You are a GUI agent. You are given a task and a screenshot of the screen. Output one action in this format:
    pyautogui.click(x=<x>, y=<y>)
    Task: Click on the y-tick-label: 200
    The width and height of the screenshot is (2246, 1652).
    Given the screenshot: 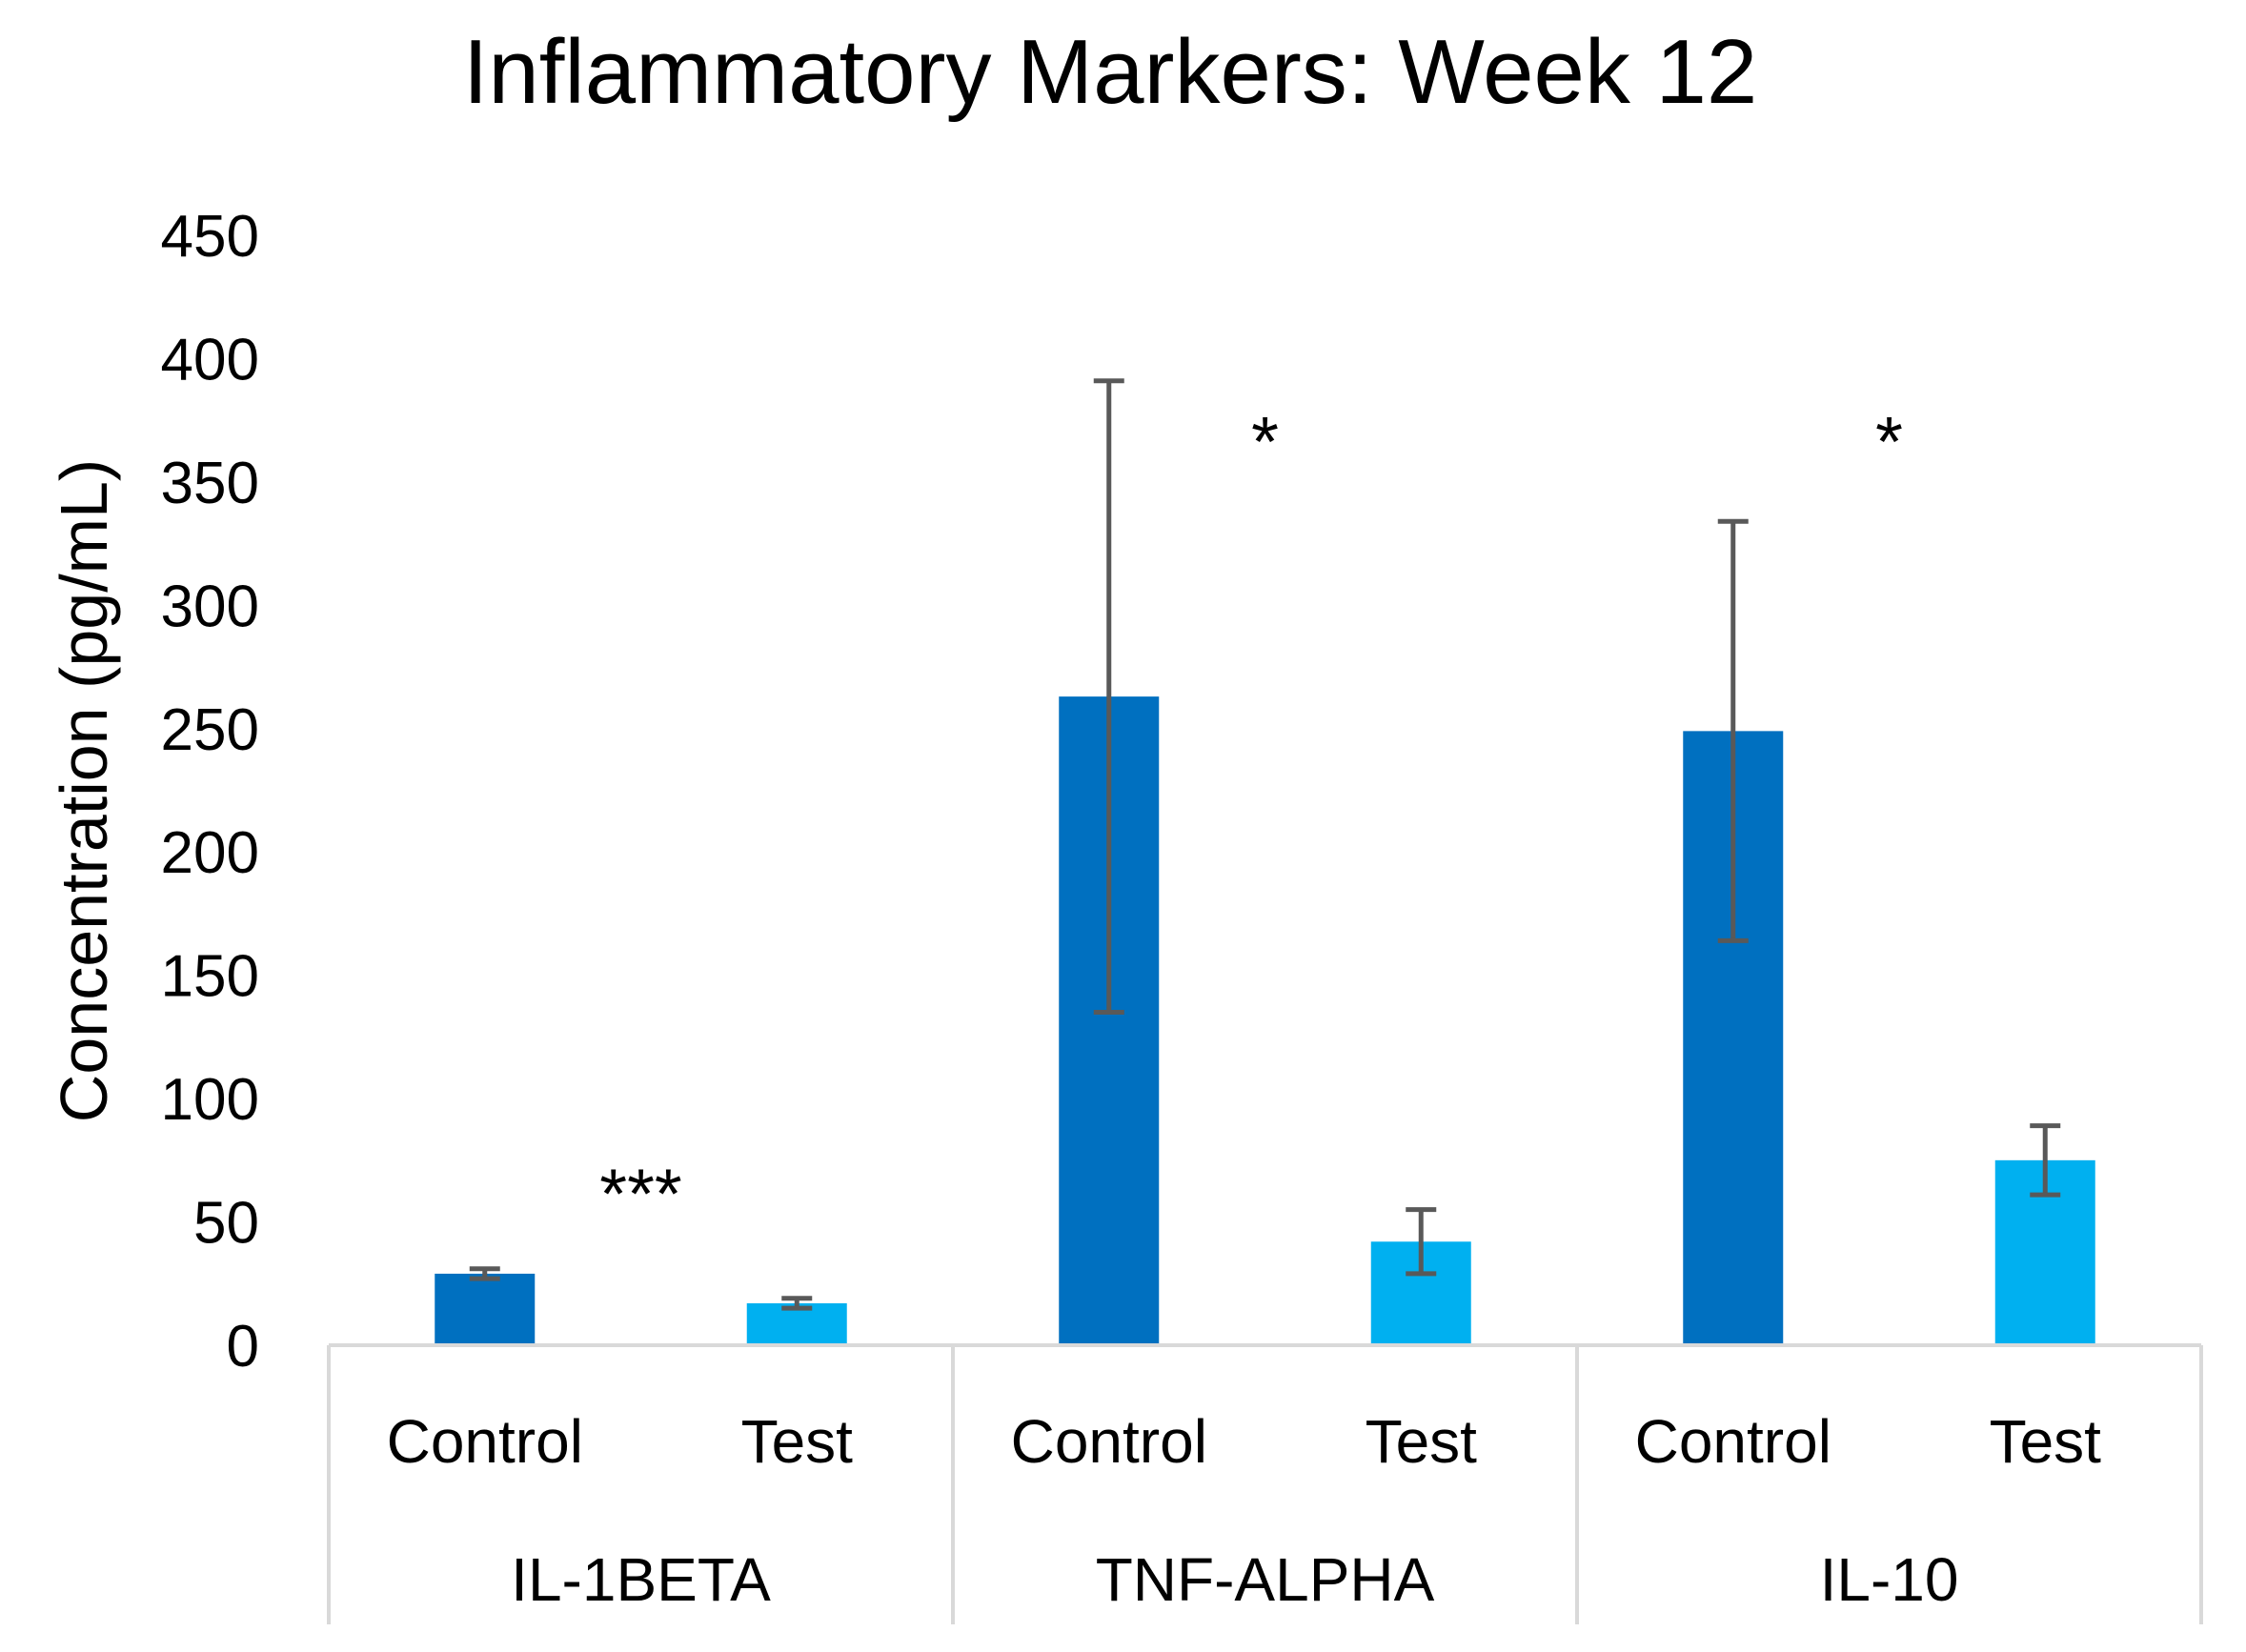 What is the action you would take?
    pyautogui.click(x=210, y=853)
    